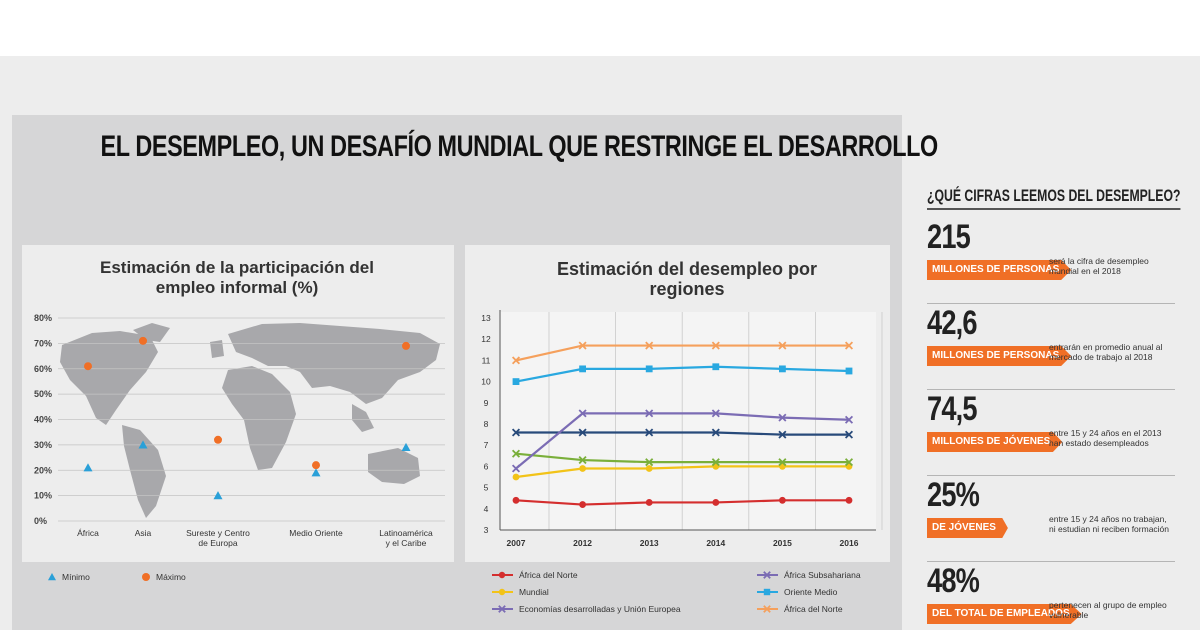 The width and height of the screenshot is (1200, 630). What do you see at coordinates (76, 577) in the screenshot?
I see `legend-label: Mínimo` at bounding box center [76, 577].